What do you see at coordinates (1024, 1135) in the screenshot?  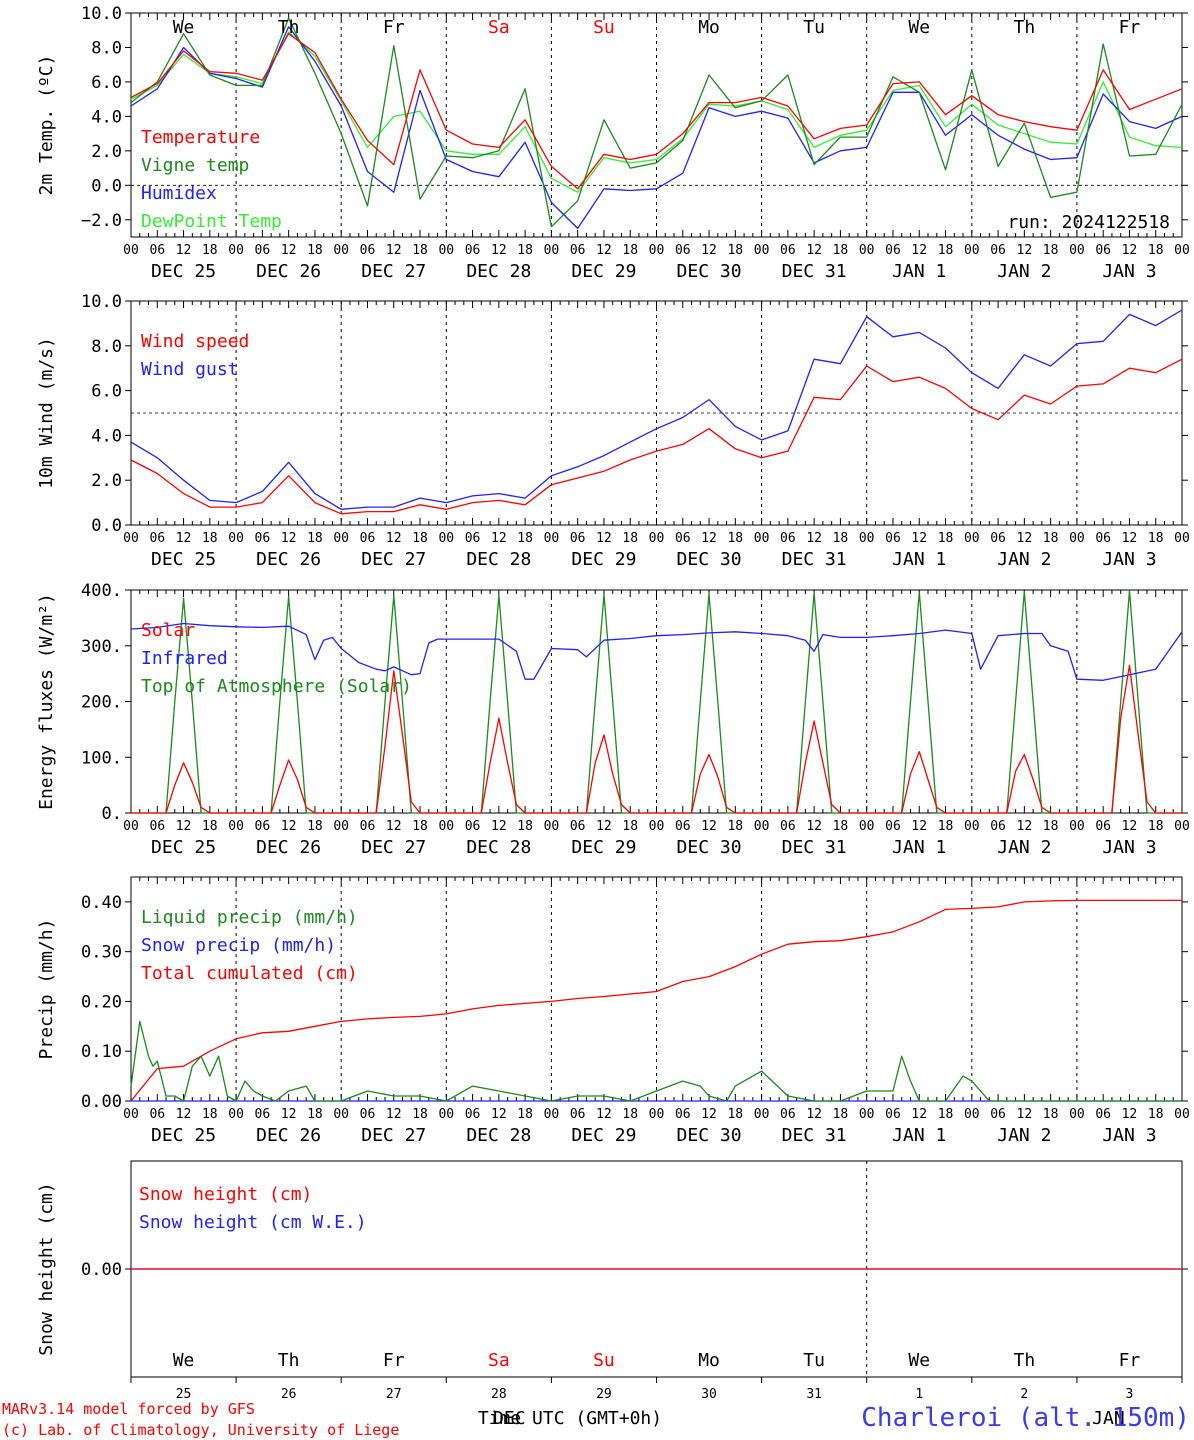 I see `date-label: JAN 2` at bounding box center [1024, 1135].